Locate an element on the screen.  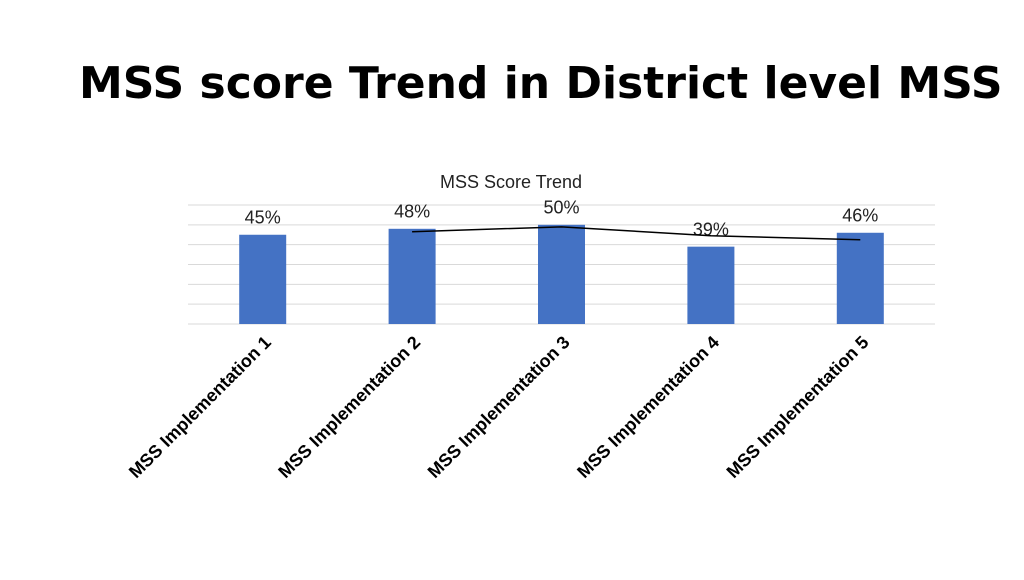
trend-line is located at coordinates (636, 233).